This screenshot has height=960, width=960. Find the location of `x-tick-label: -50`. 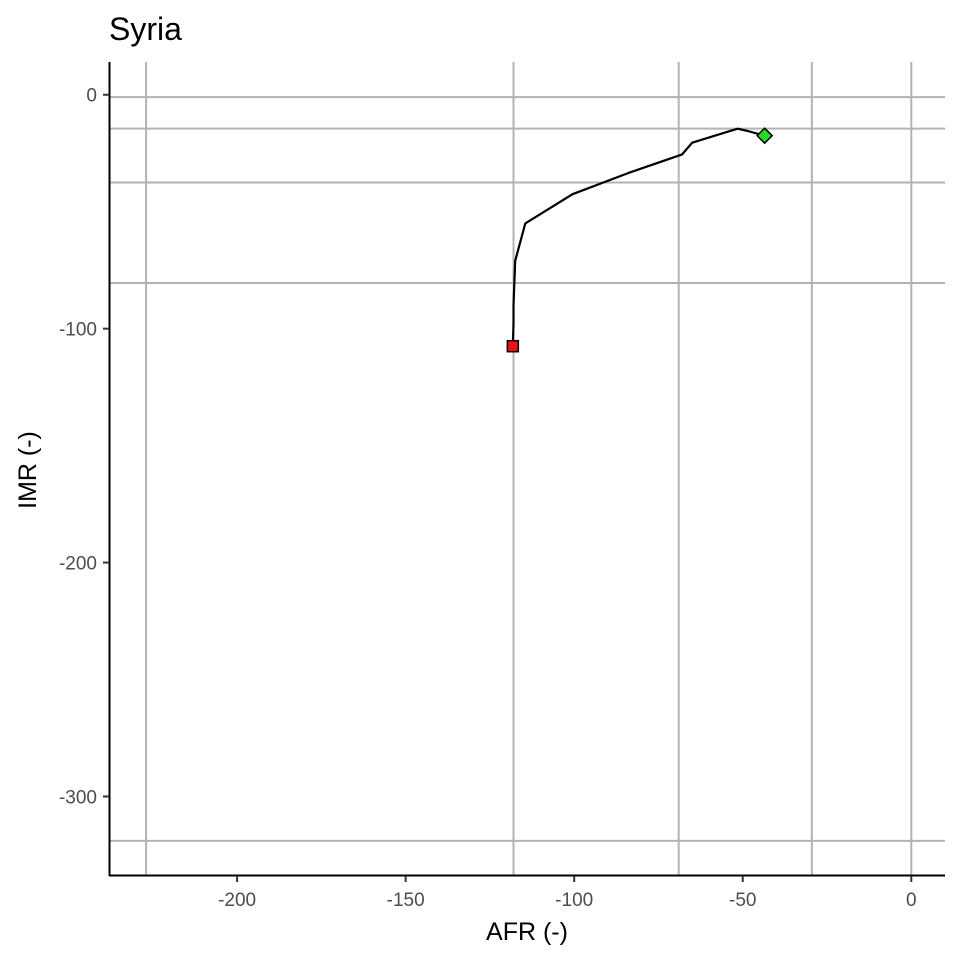

x-tick-label: -50 is located at coordinates (742, 900).